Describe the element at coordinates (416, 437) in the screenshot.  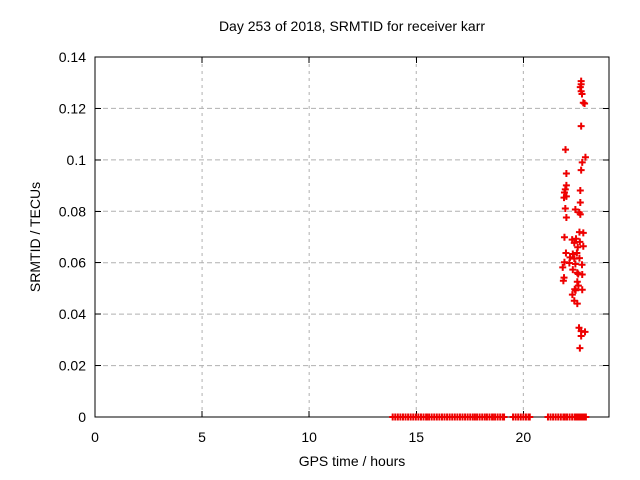
I see `x-tick-label: 15` at that location.